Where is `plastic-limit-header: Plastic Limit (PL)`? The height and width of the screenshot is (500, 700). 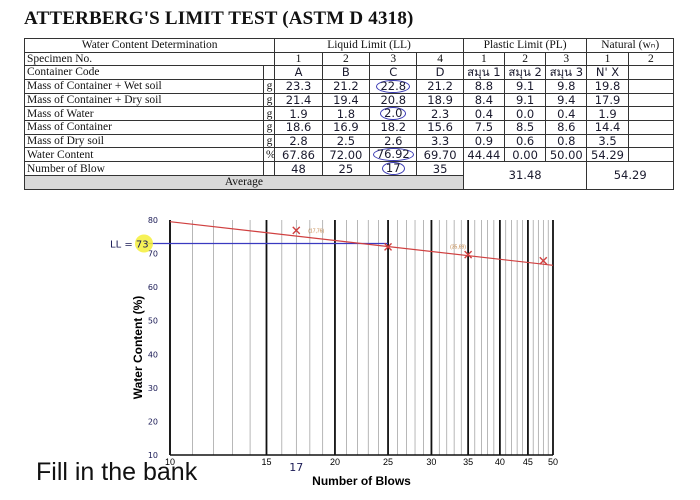 plastic-limit-header: Plastic Limit (PL) is located at coordinates (525, 45).